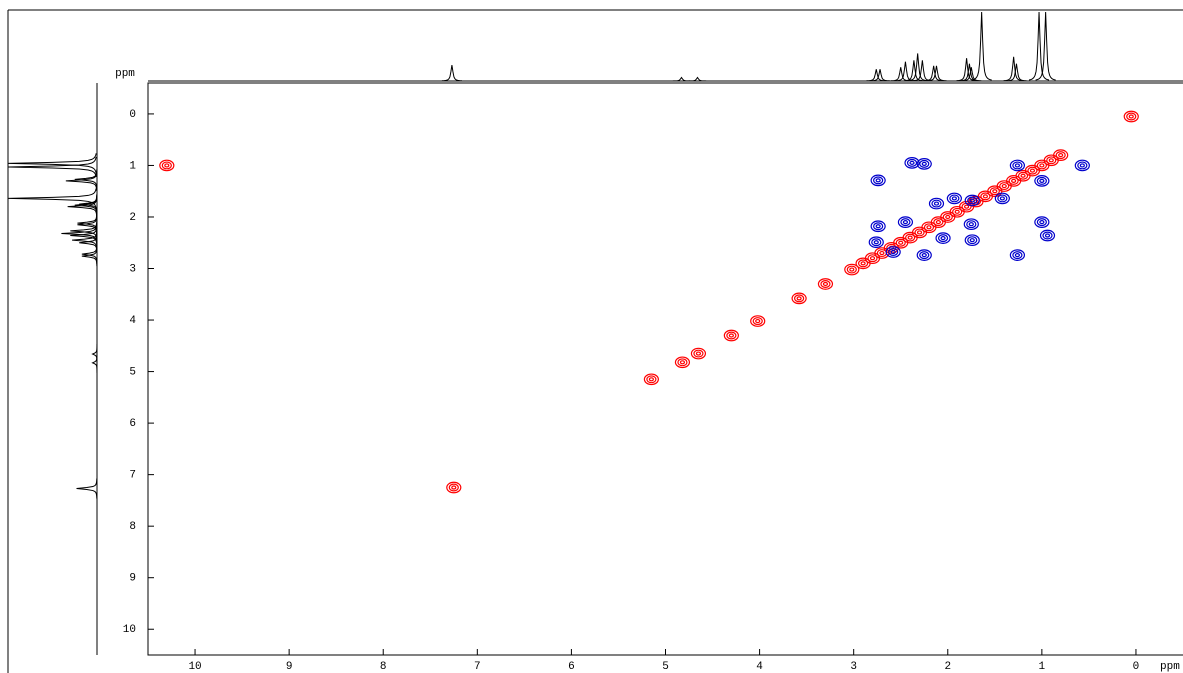  I want to click on y-tick-label: 0, so click(132, 115).